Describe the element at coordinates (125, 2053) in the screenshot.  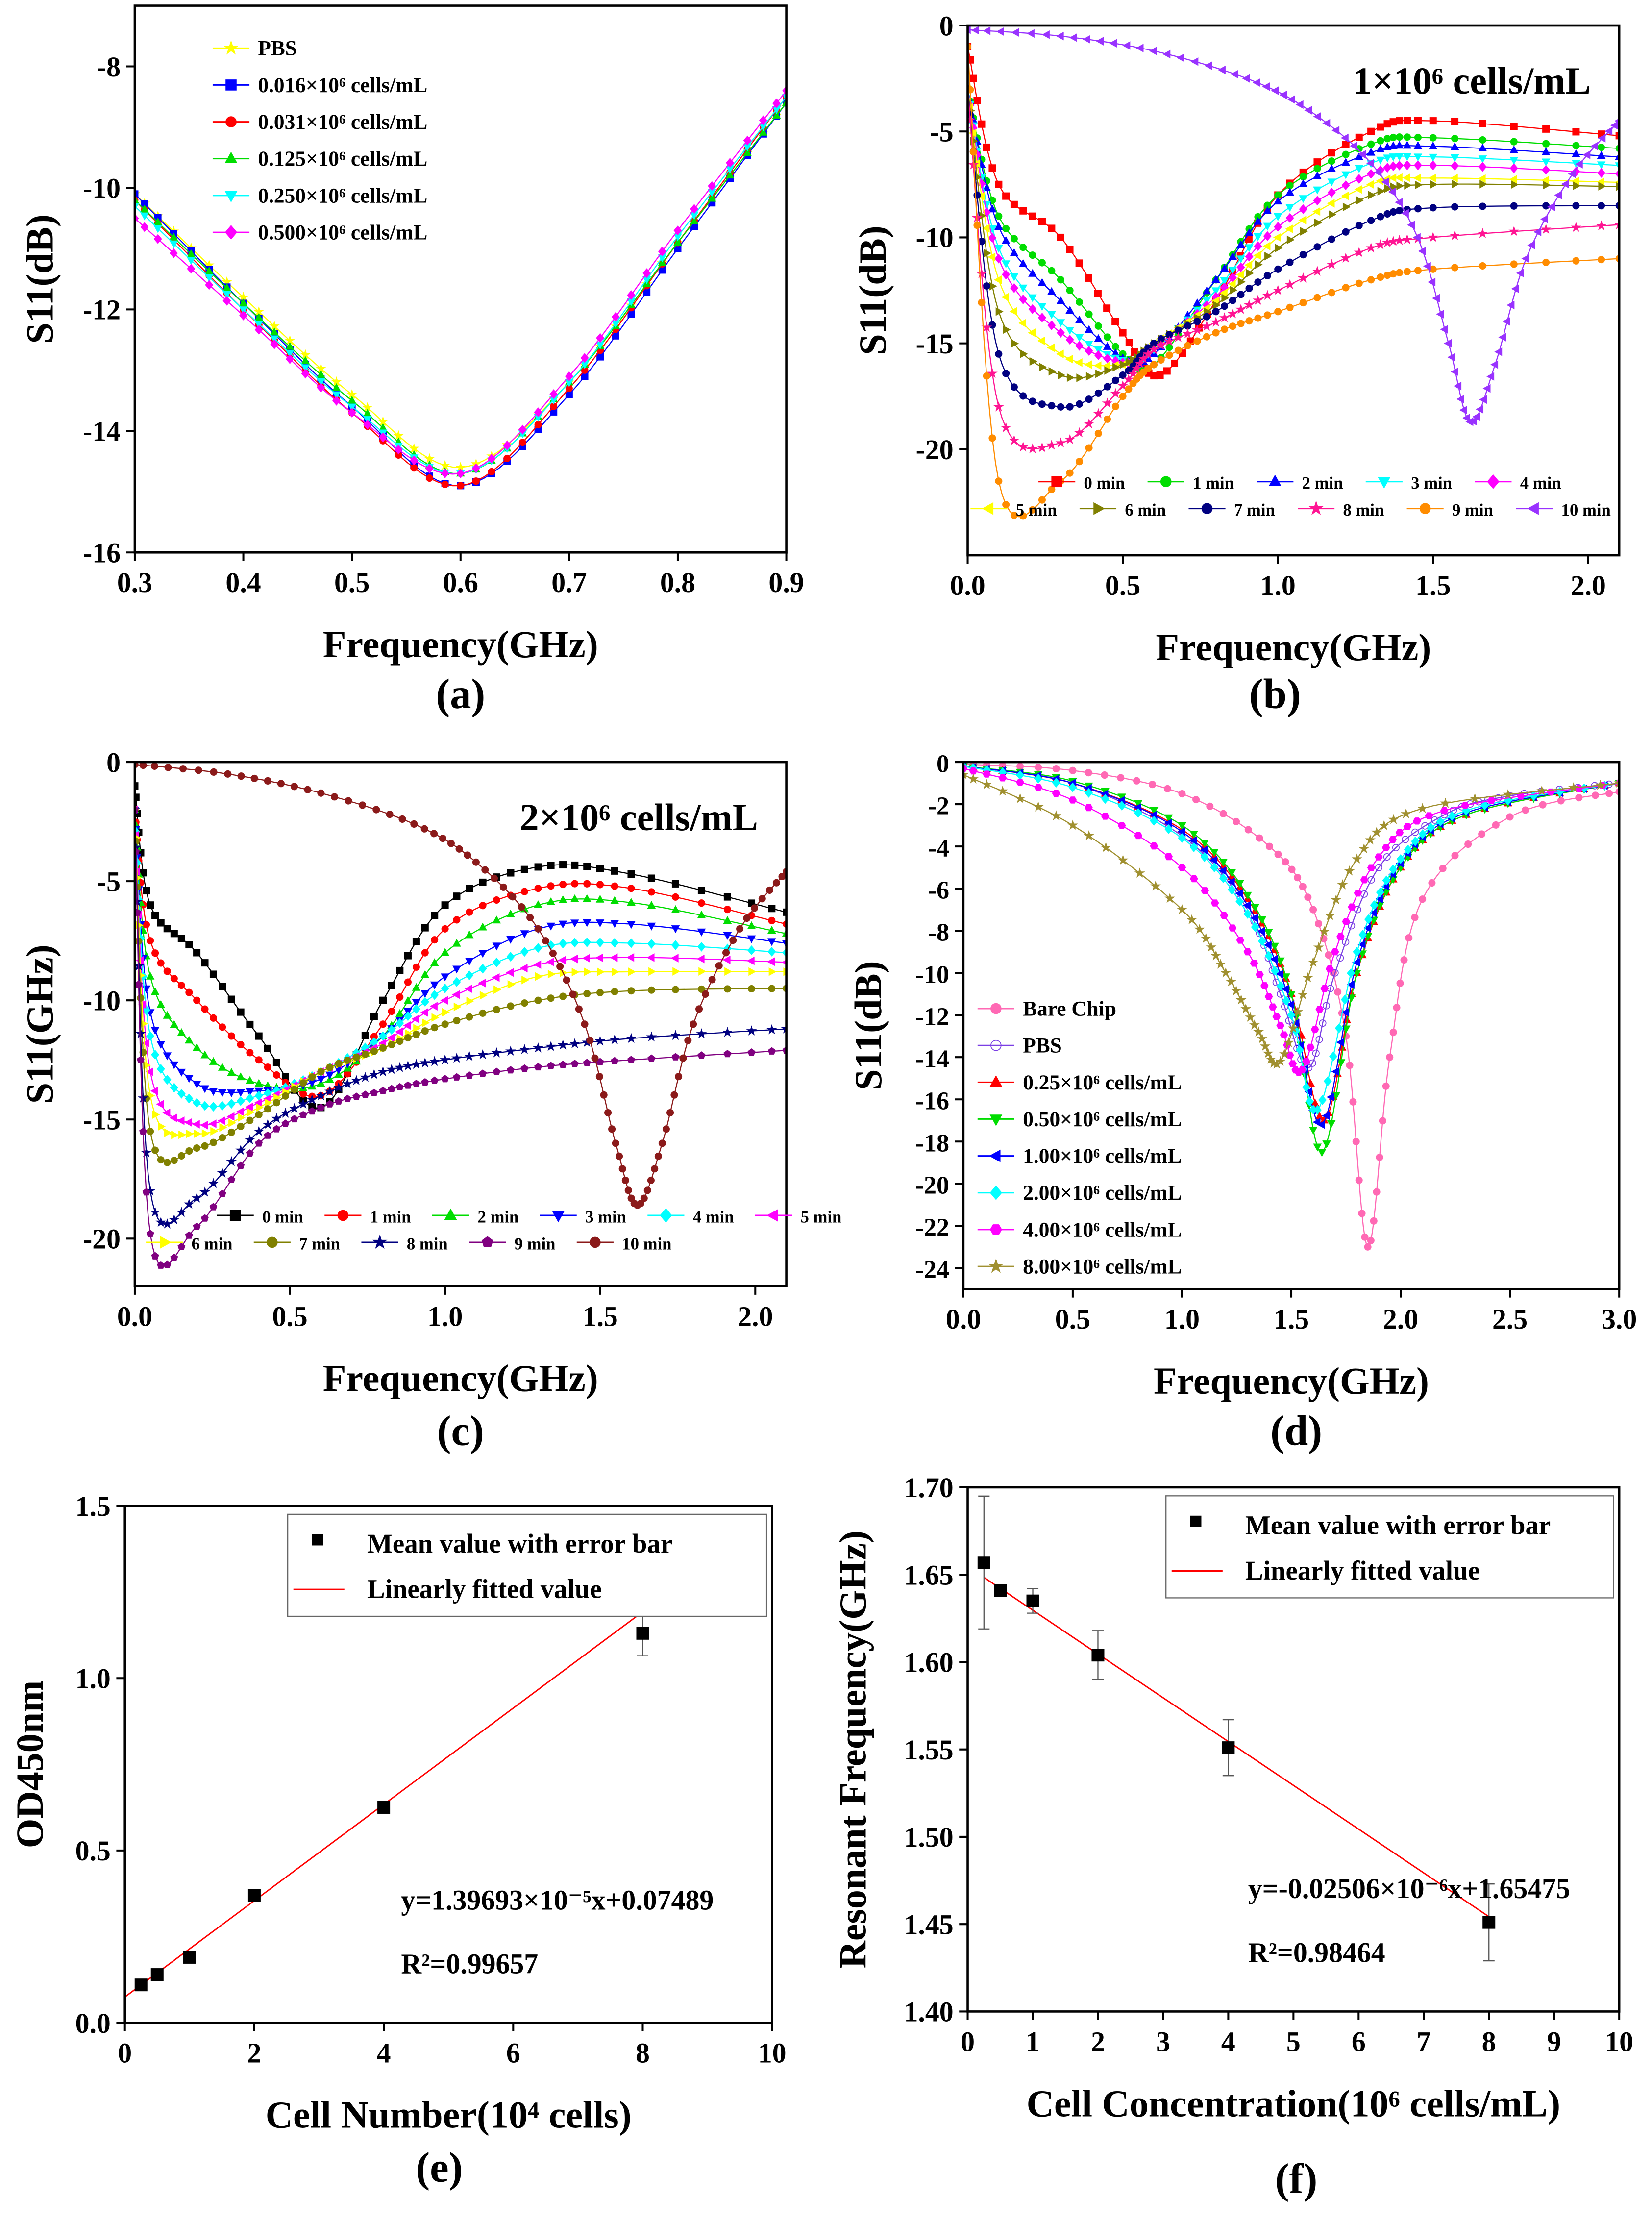
I see `x-tick-label: 0` at that location.